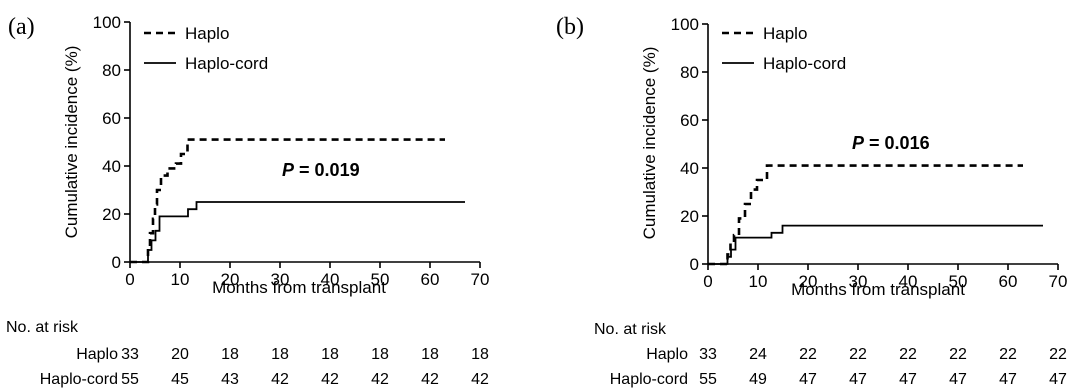  Describe the element at coordinates (321, 170) in the screenshot. I see `p-value-annotation: P = 0.019` at that location.